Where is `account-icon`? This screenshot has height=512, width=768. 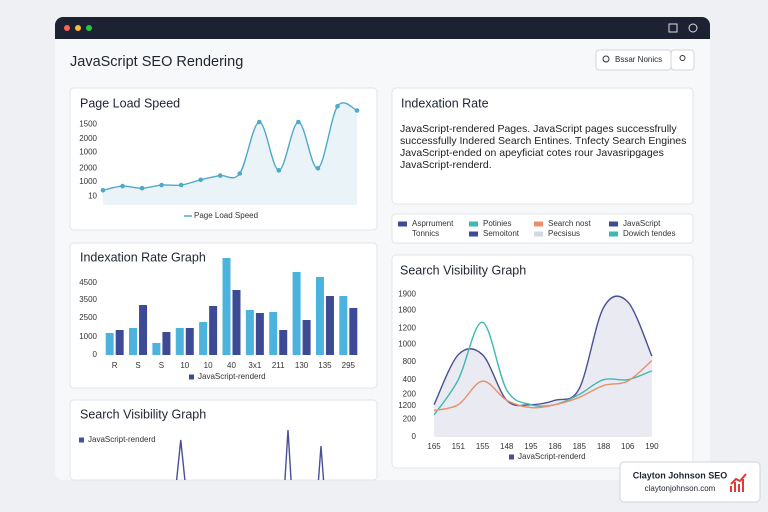
account-icon is located at coordinates (693, 28).